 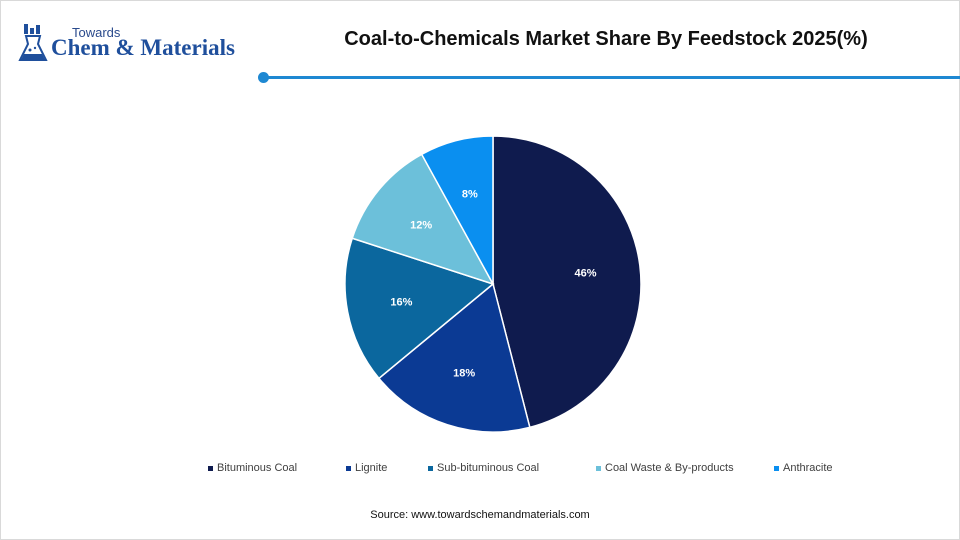 What do you see at coordinates (488, 468) in the screenshot?
I see `legend-label: Sub-bituminous Coal` at bounding box center [488, 468].